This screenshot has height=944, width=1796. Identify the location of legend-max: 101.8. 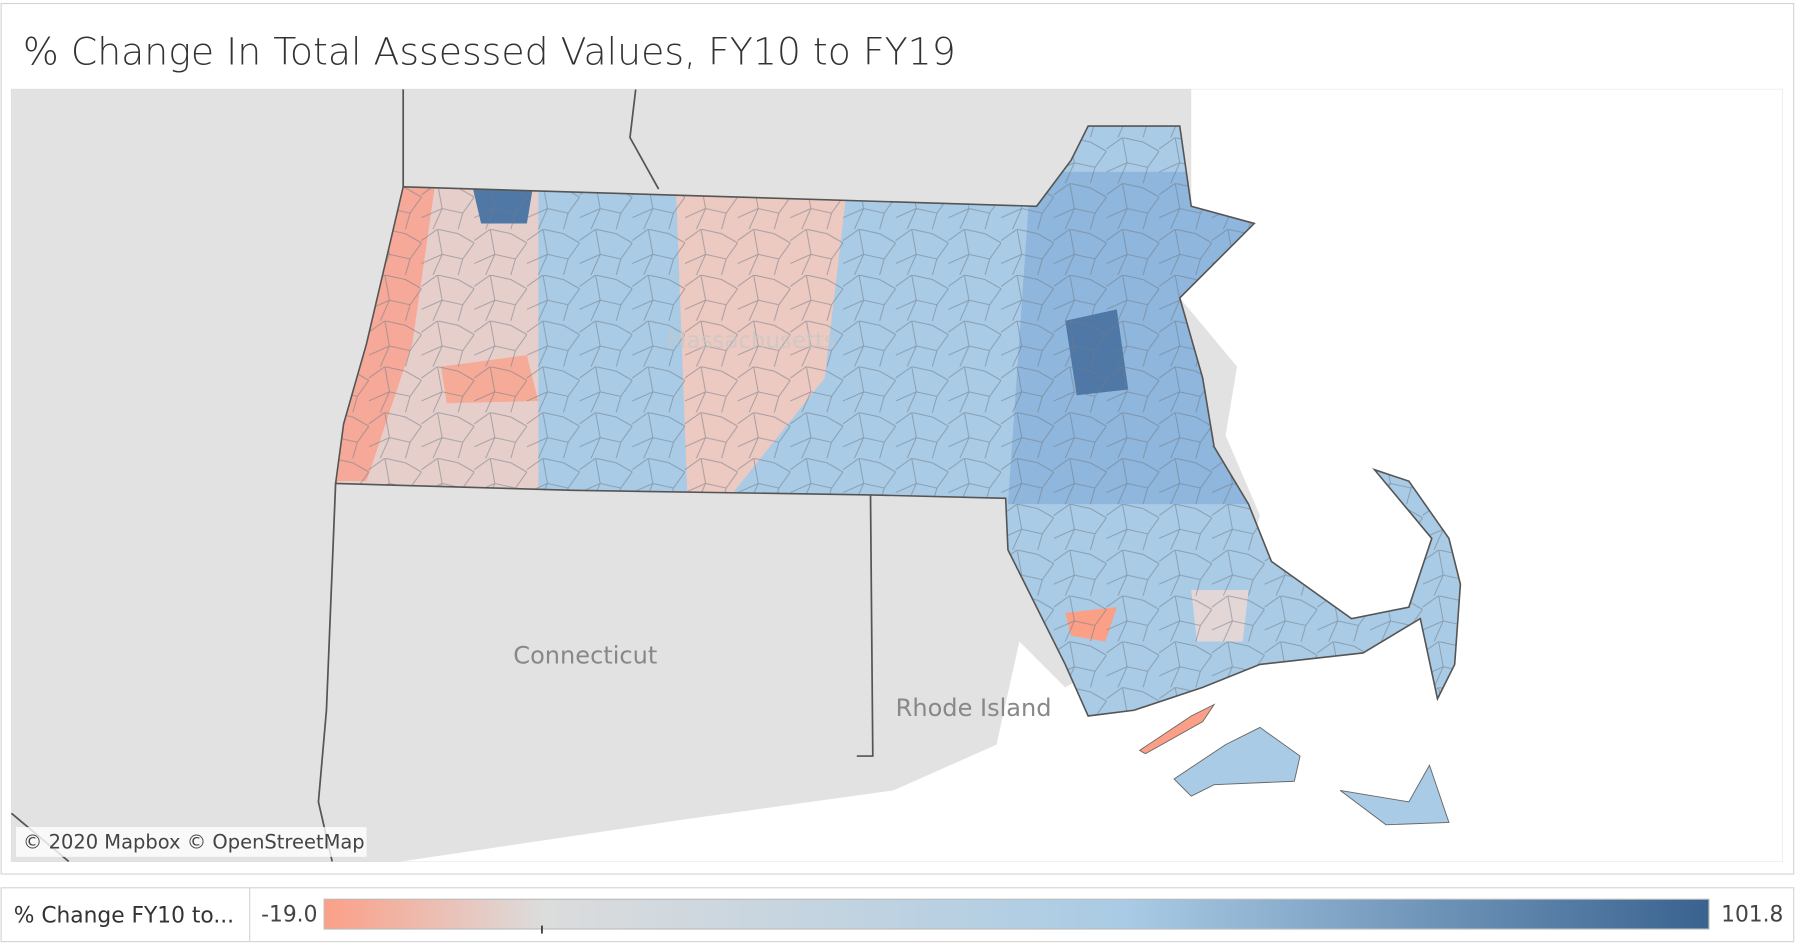
(1752, 914).